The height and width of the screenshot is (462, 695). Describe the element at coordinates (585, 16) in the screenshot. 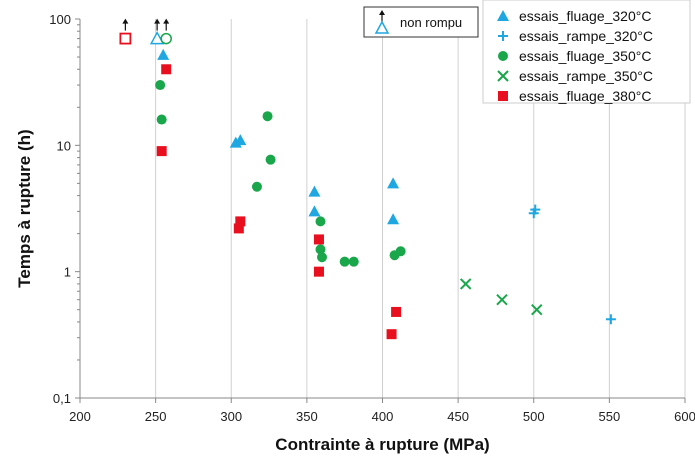

I see `legend-entry: essais_fluage_320°C` at that location.